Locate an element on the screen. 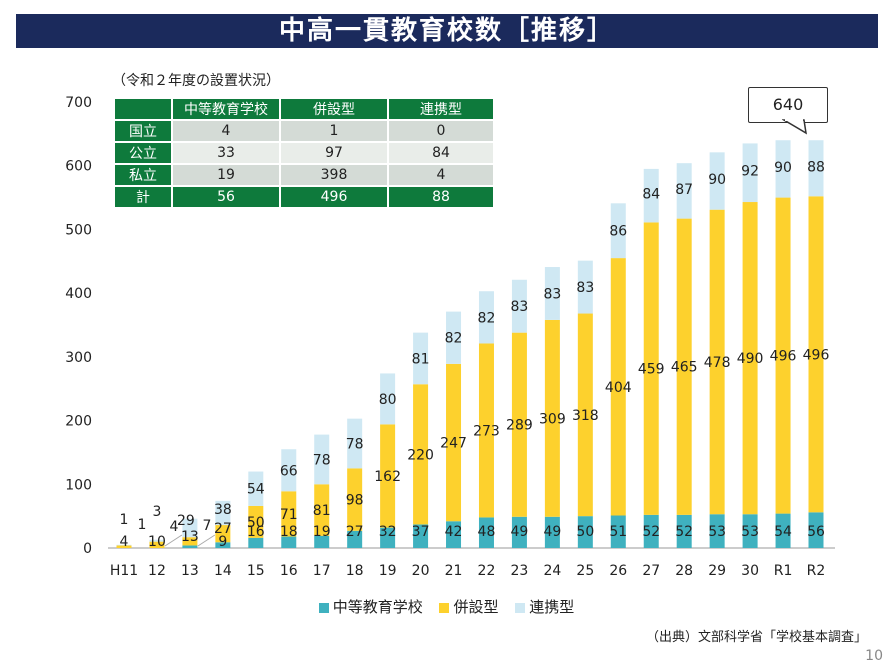  data-label: 318 is located at coordinates (585, 416).